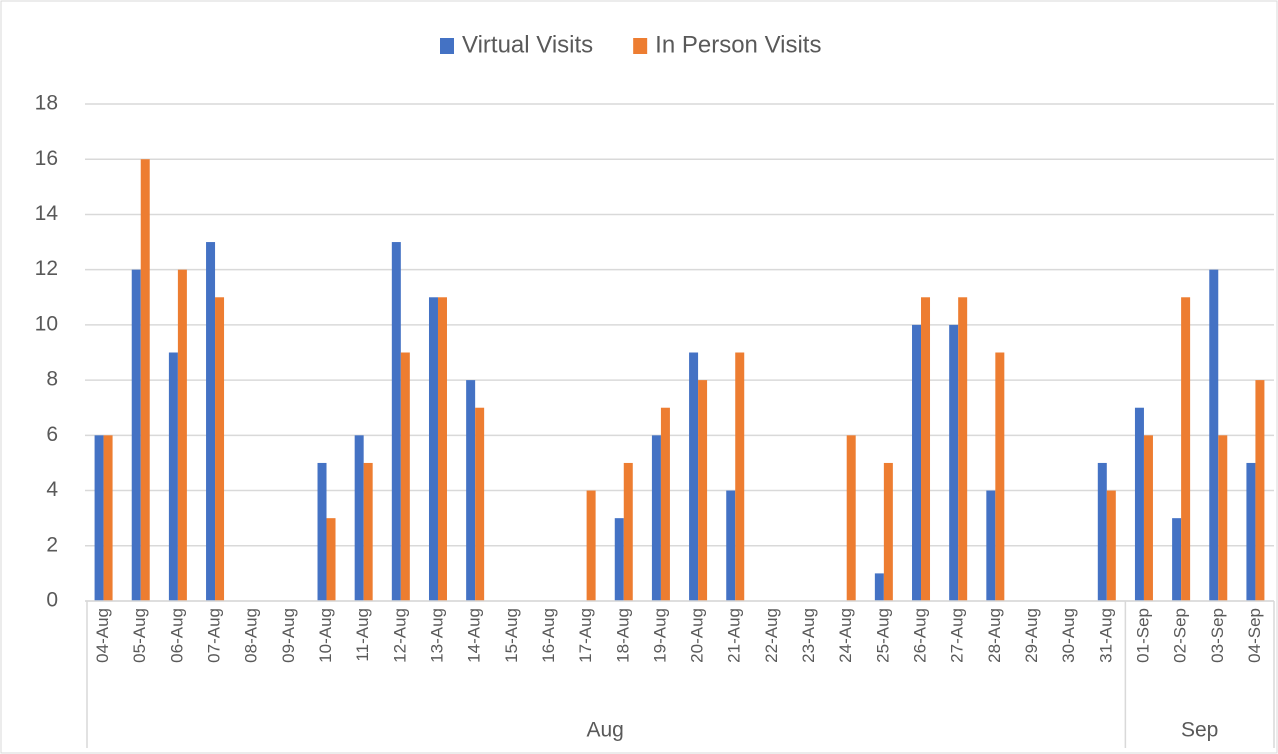 This screenshot has width=1278, height=754. What do you see at coordinates (46, 268) in the screenshot?
I see `y-tick-label: 12` at bounding box center [46, 268].